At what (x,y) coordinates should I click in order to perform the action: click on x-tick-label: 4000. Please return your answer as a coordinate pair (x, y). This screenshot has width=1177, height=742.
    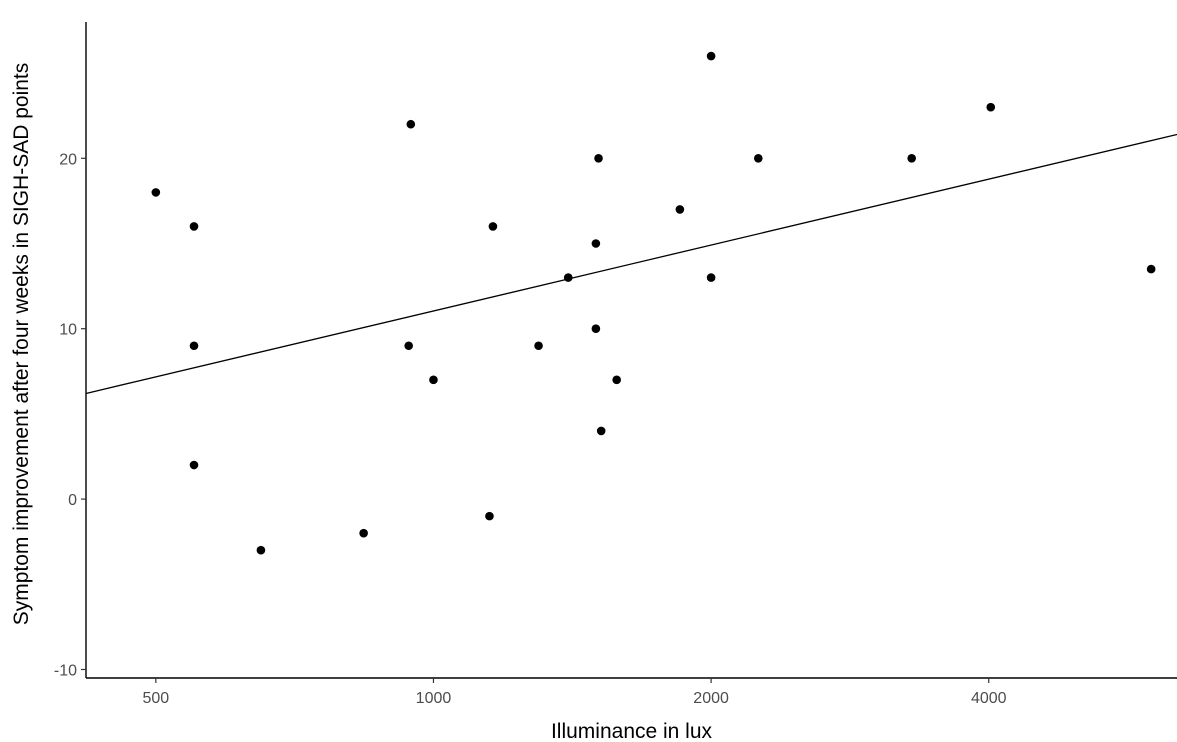
    Looking at the image, I should click on (989, 698).